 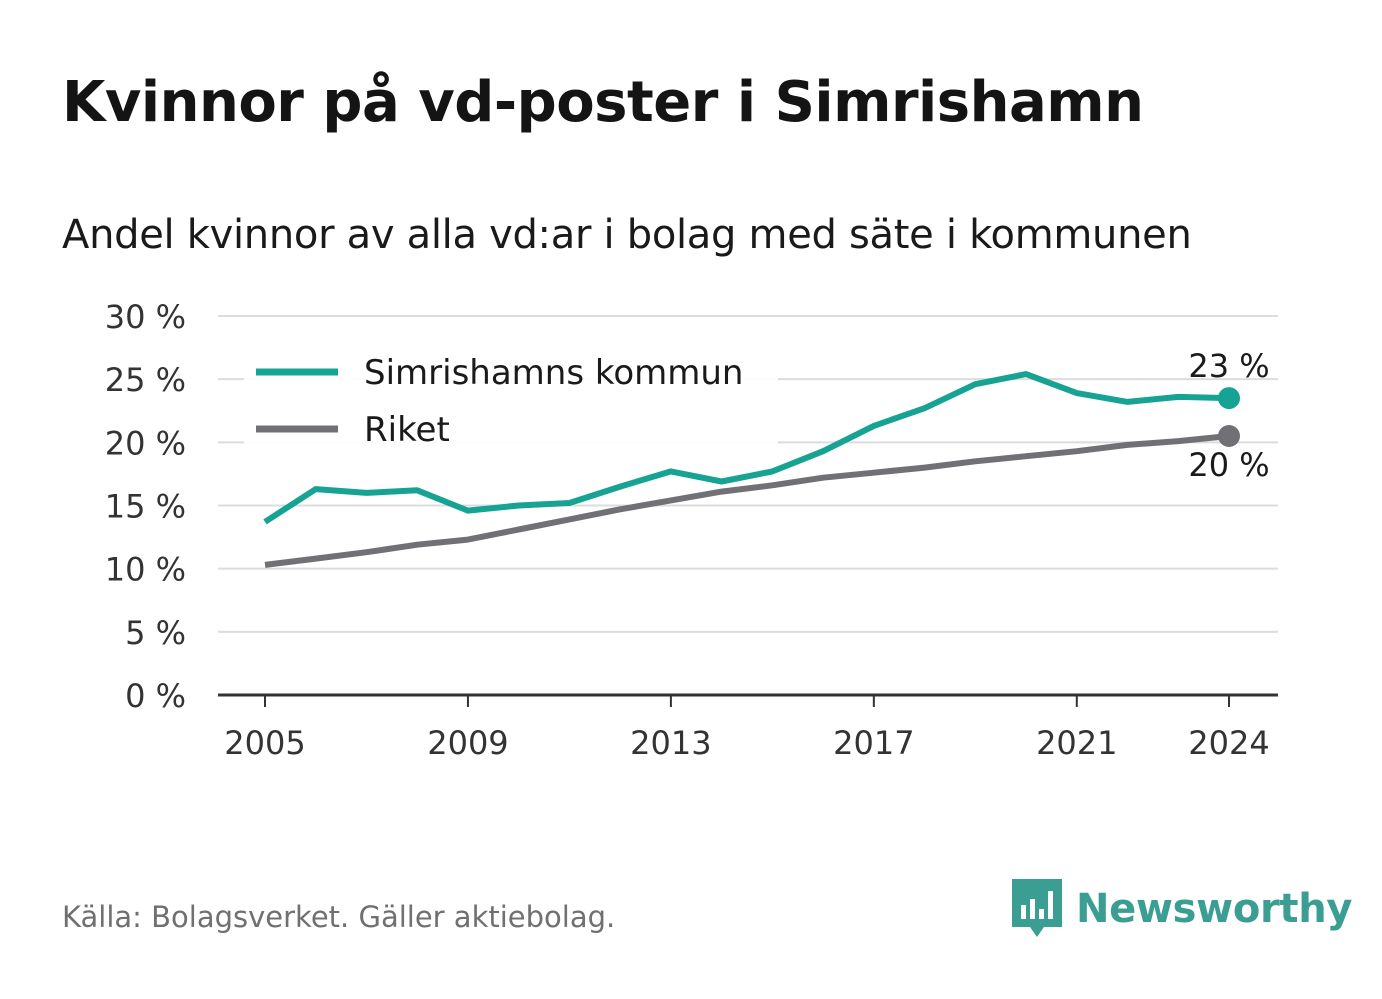 I want to click on x-tick-label: 2005, so click(x=264, y=743).